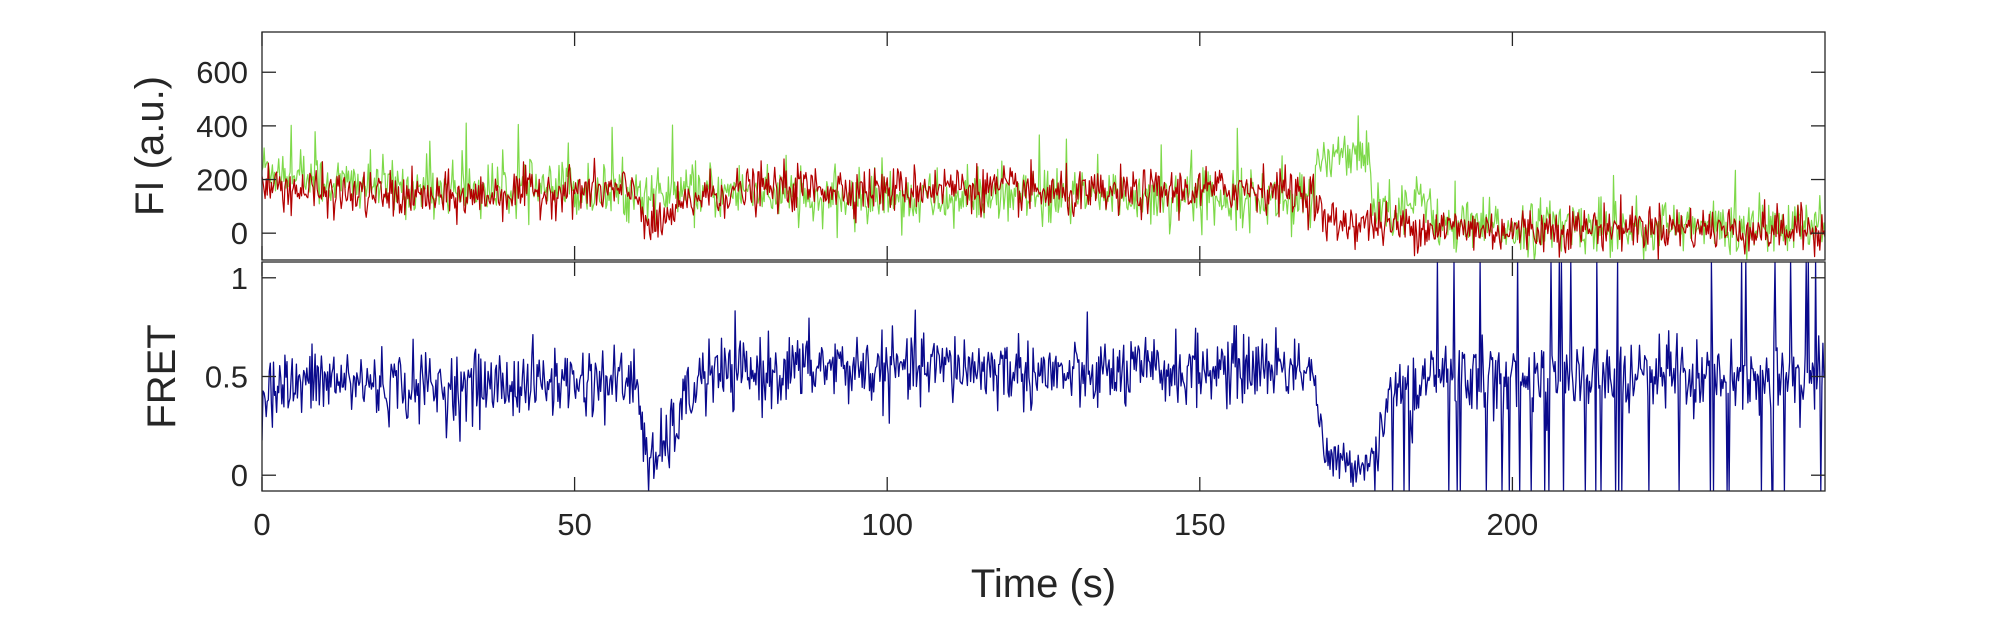 This screenshot has width=2005, height=630. Describe the element at coordinates (1043, 208) in the screenshot. I see `acceptor-trace` at that location.